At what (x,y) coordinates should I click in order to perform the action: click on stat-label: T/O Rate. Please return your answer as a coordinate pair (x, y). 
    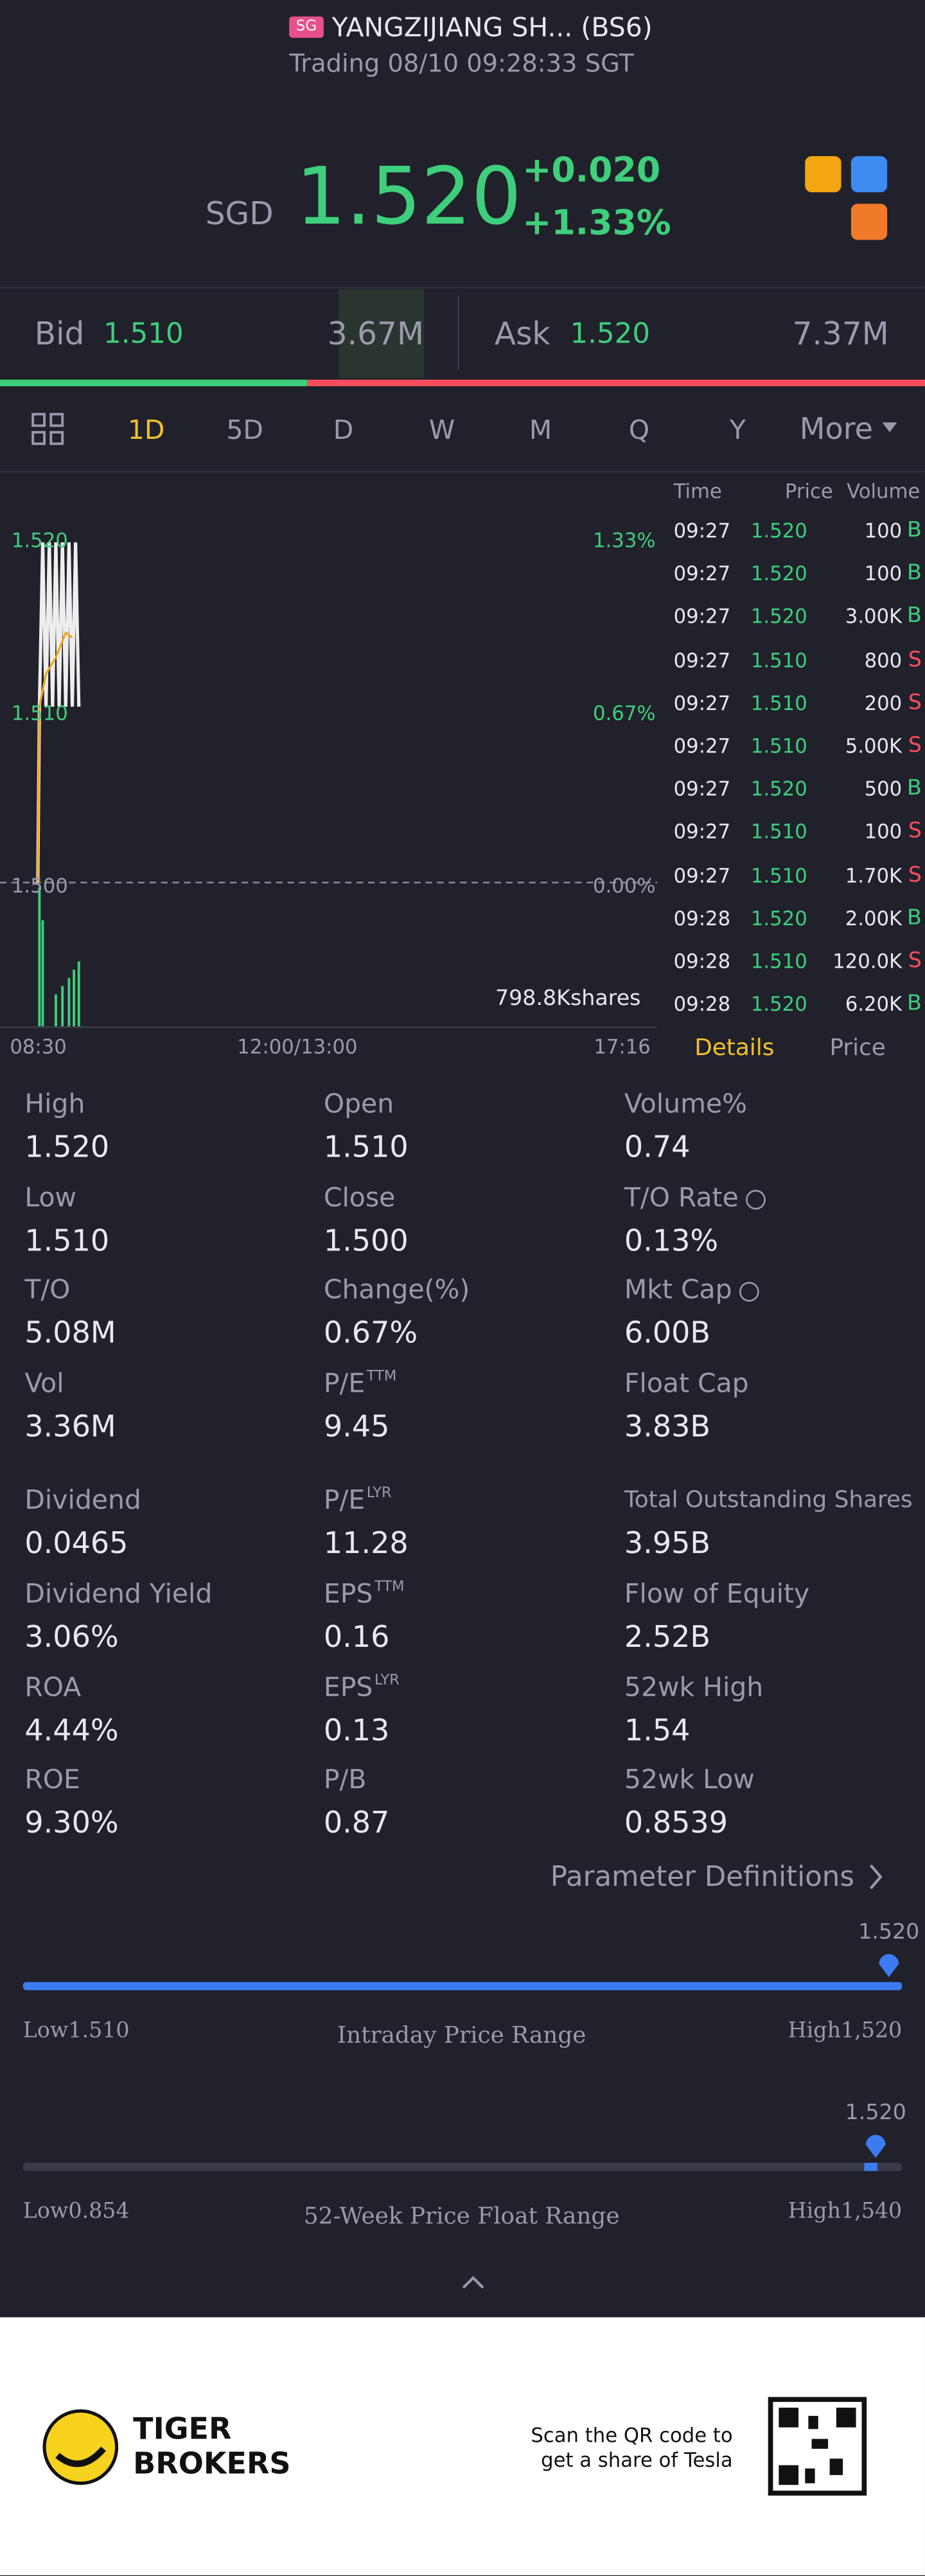
    Looking at the image, I should click on (695, 1197).